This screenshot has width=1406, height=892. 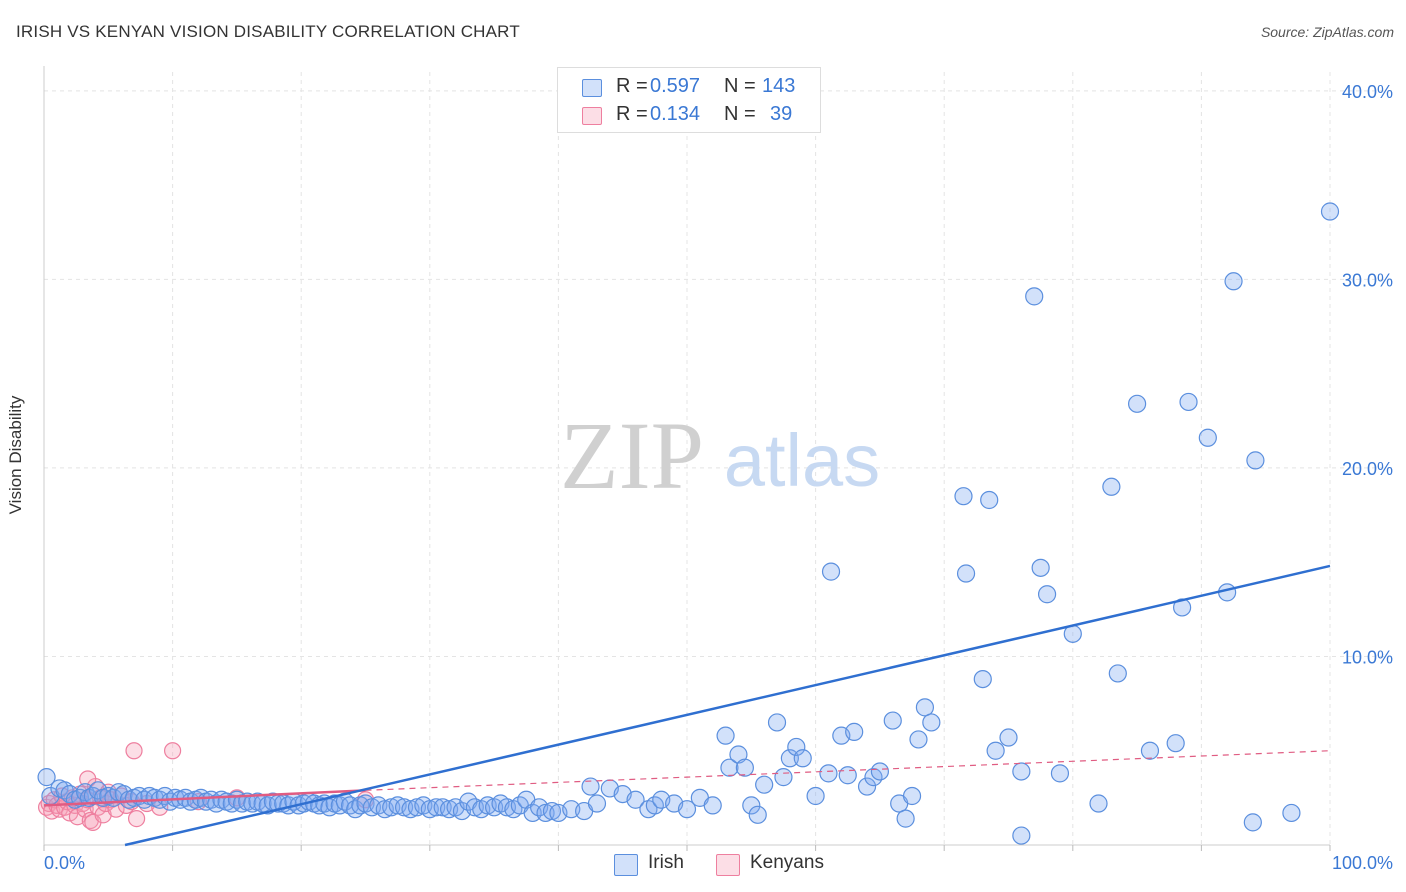 I want to click on x-tick-label: 100.0%, so click(x=1362, y=863).